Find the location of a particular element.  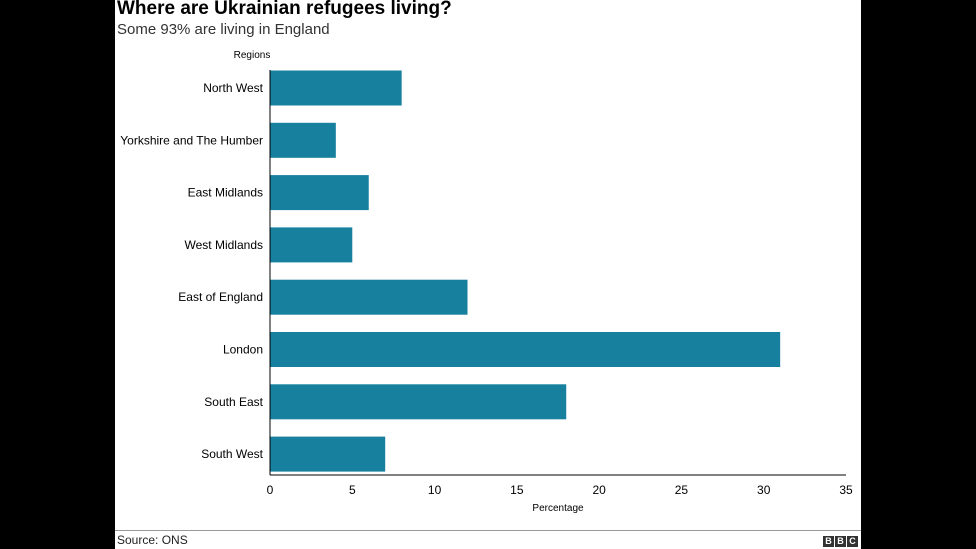

x-tick-label: 20 is located at coordinates (599, 490).